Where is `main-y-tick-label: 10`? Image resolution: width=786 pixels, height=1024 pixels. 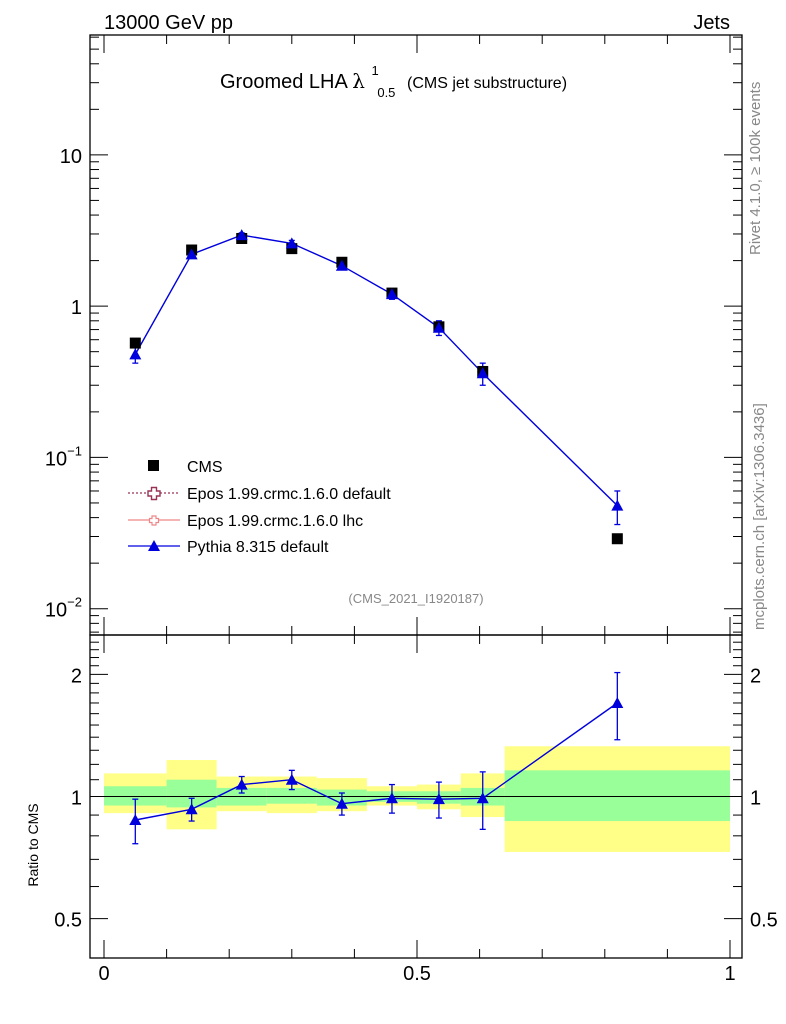 main-y-tick-label: 10 is located at coordinates (71, 157).